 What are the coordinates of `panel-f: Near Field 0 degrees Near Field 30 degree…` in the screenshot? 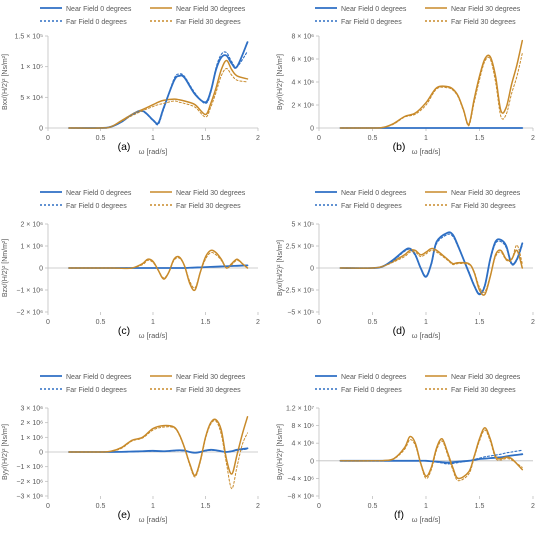 It's located at (406, 449).